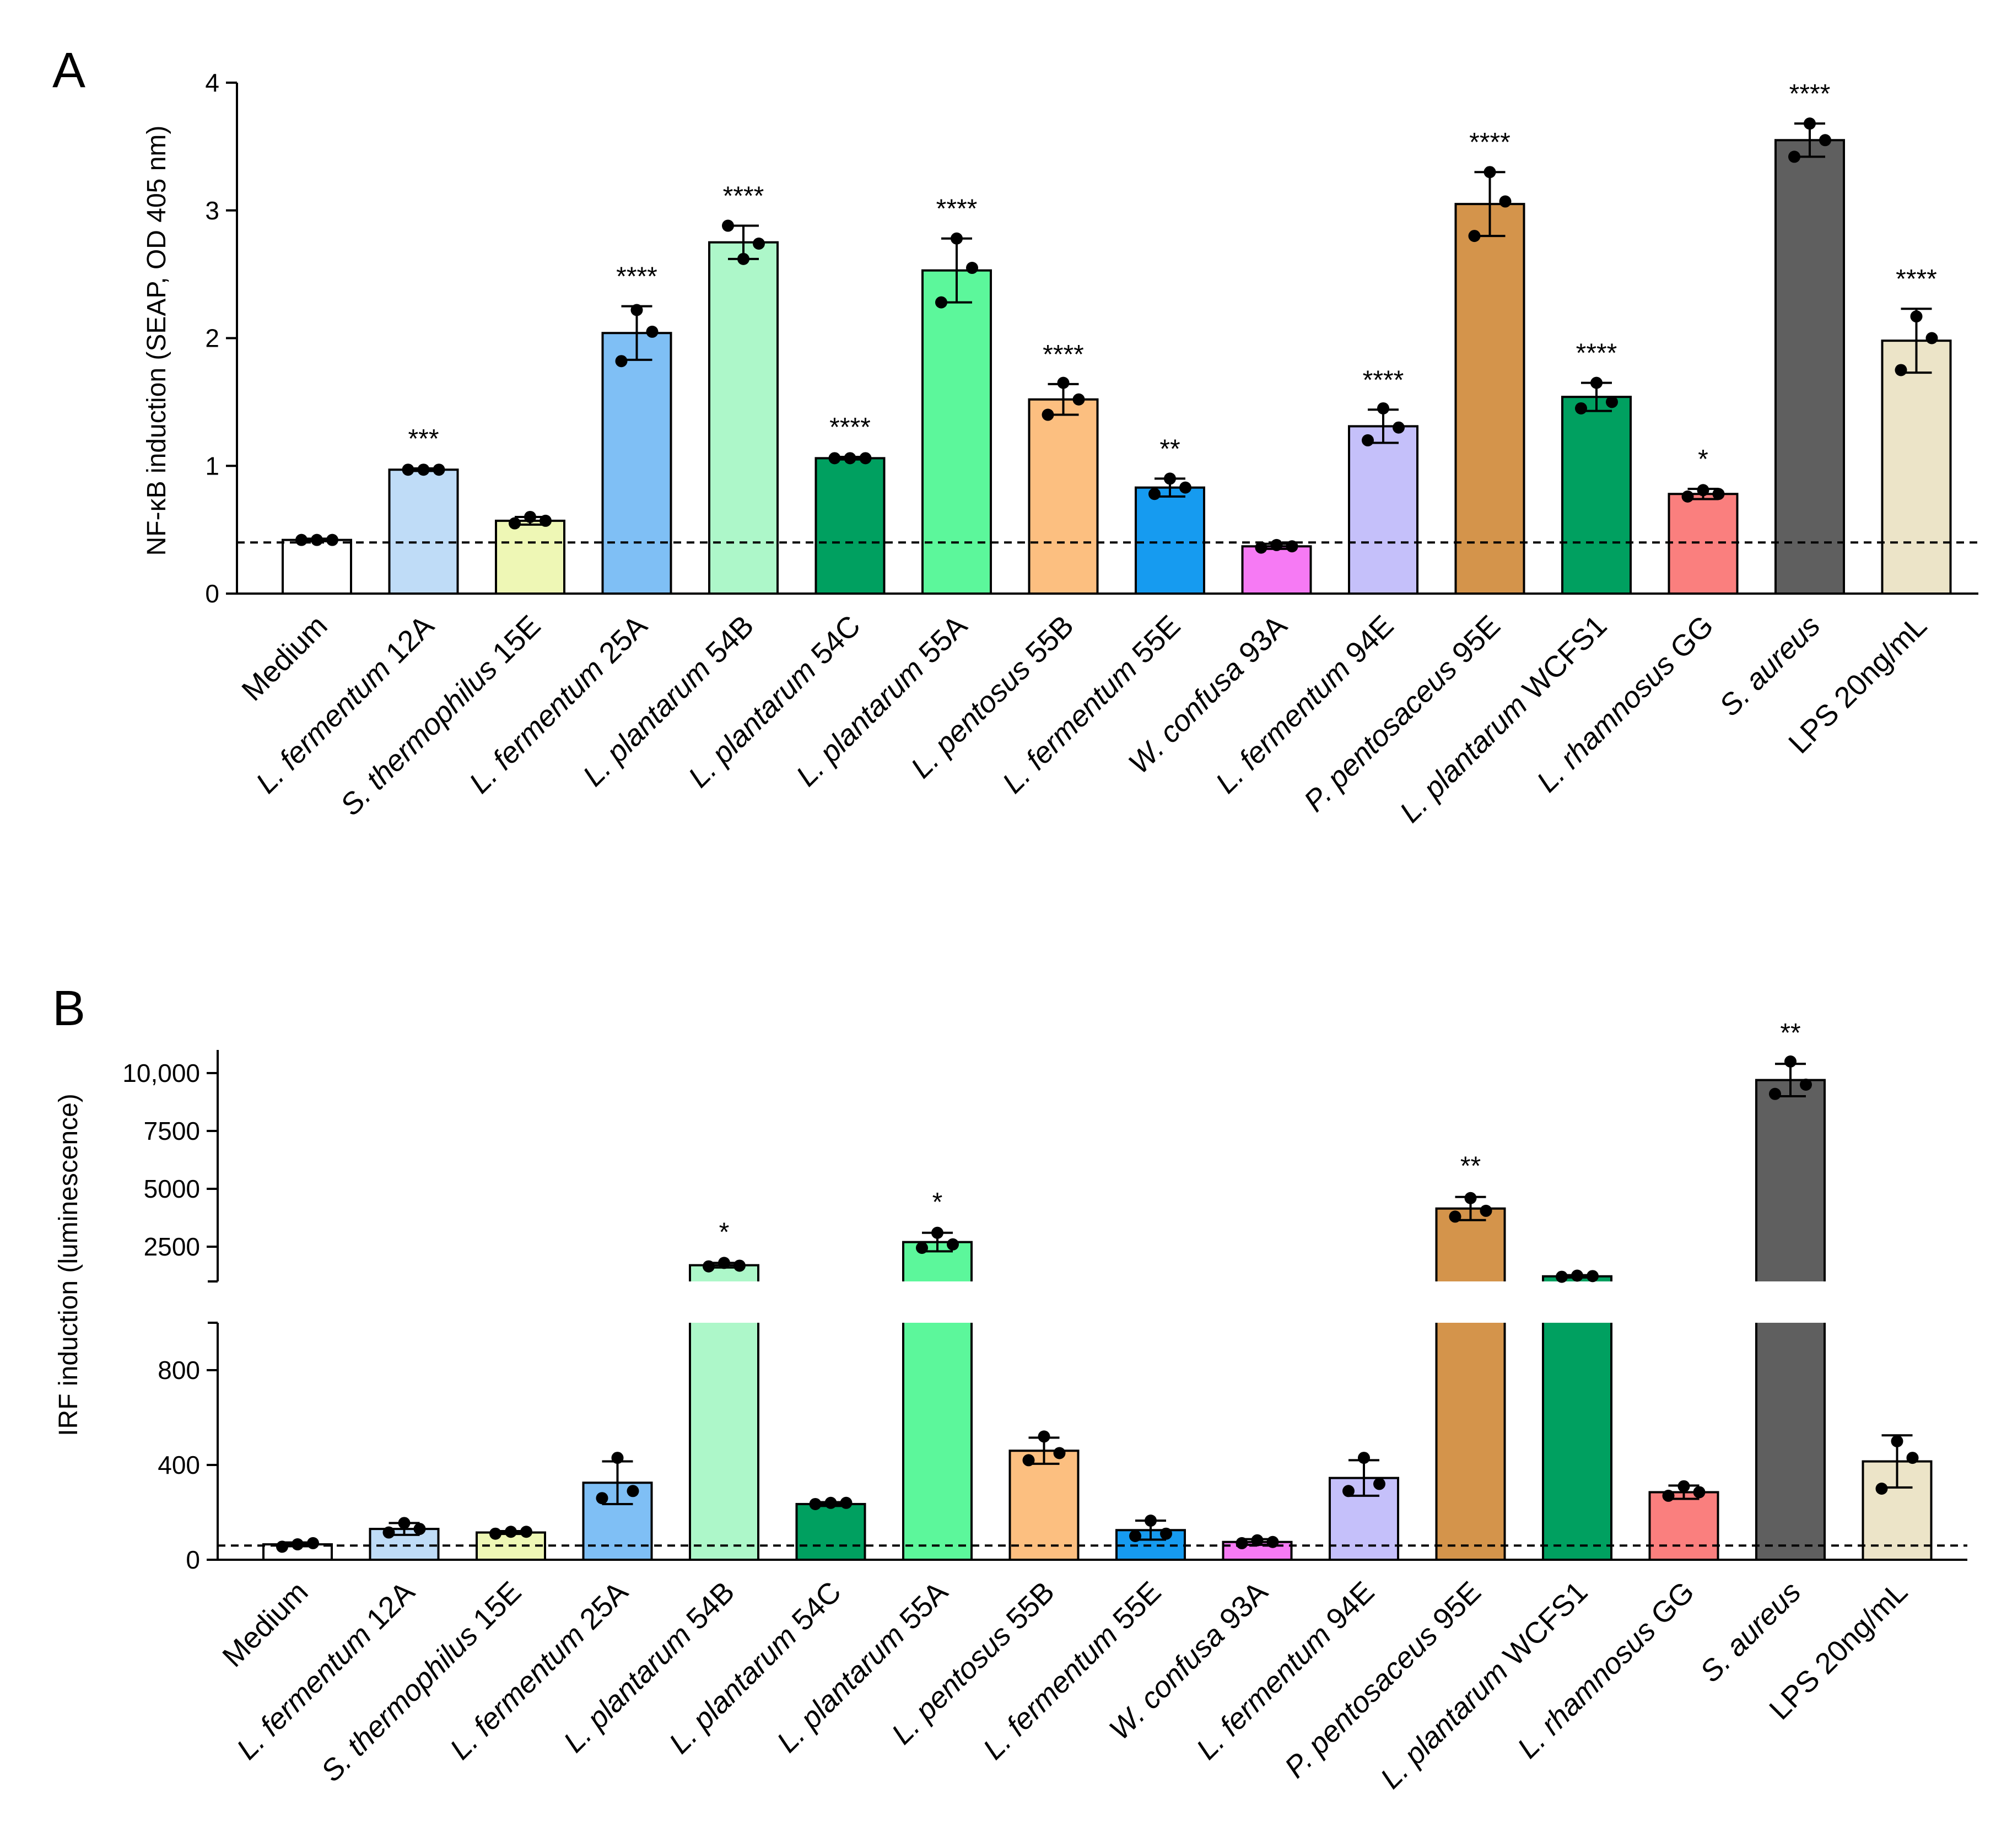 This screenshot has height=1848, width=1996. Describe the element at coordinates (1791, 1442) in the screenshot. I see `bar-b-14-lower` at that location.